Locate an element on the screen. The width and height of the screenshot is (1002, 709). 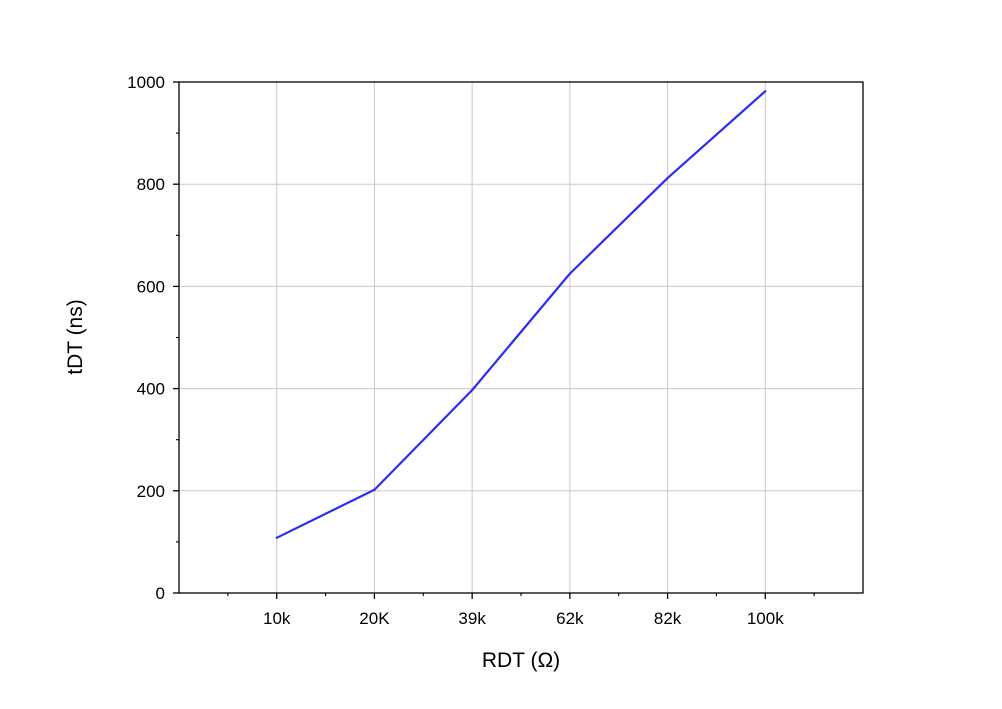
y-tick-label: 800 is located at coordinates (151, 184).